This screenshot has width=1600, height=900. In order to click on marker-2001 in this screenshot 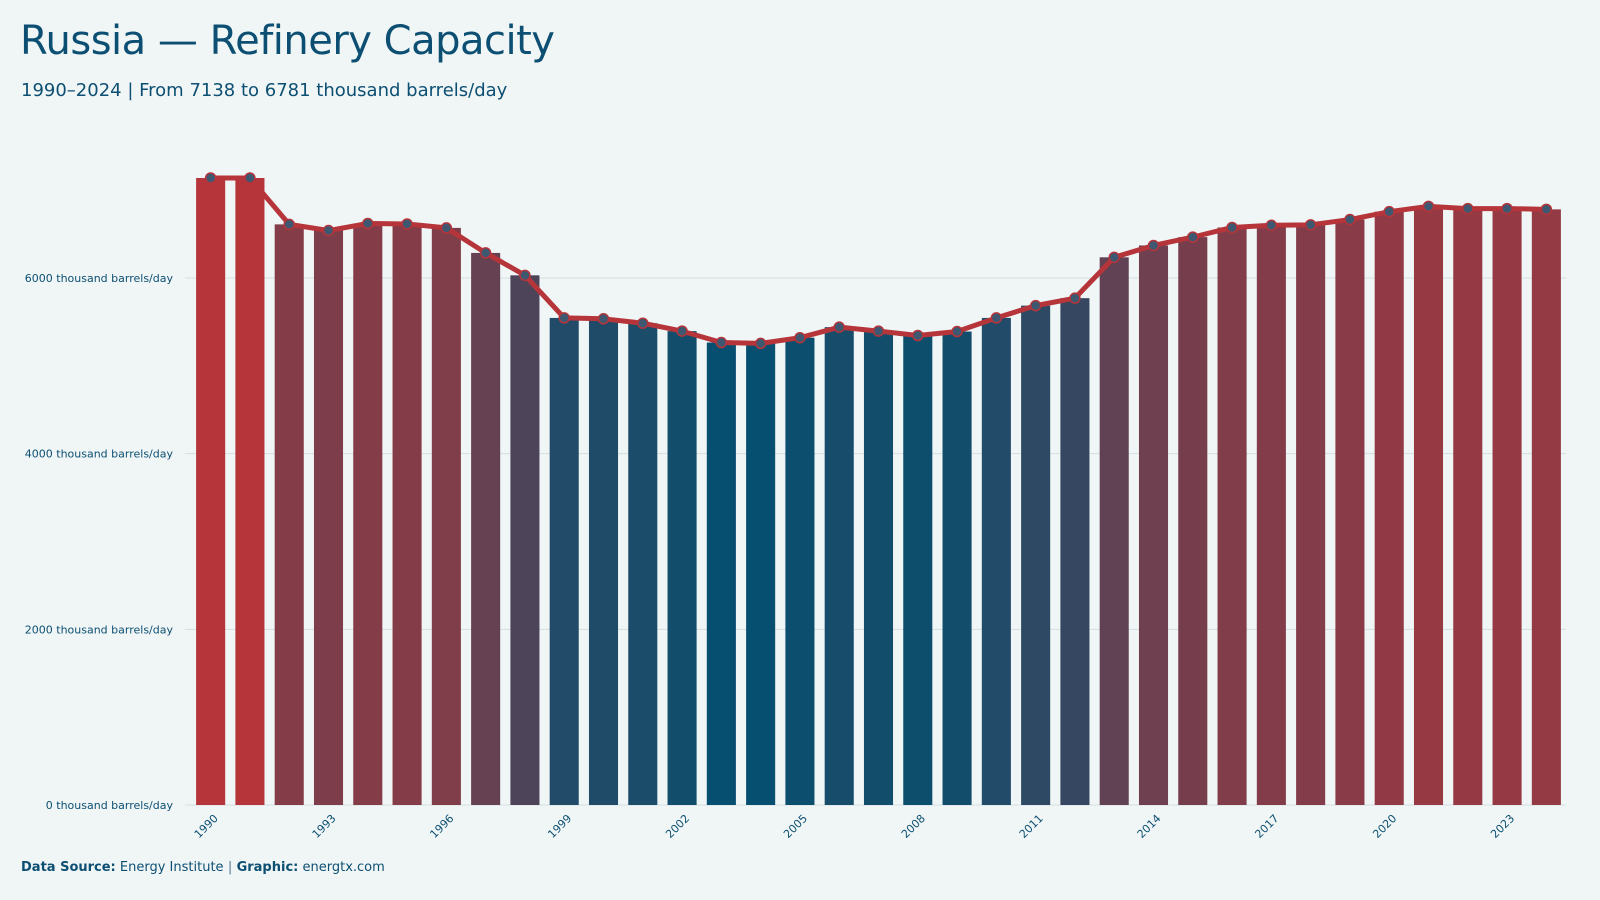, I will do `click(643, 323)`.